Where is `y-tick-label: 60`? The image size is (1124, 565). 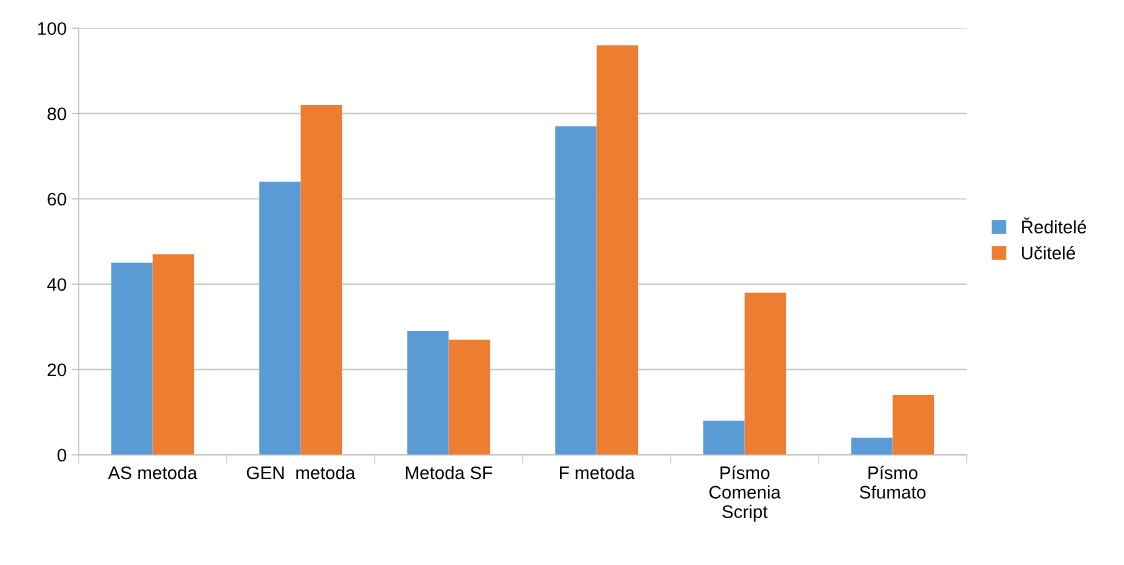
y-tick-label: 60 is located at coordinates (57, 199).